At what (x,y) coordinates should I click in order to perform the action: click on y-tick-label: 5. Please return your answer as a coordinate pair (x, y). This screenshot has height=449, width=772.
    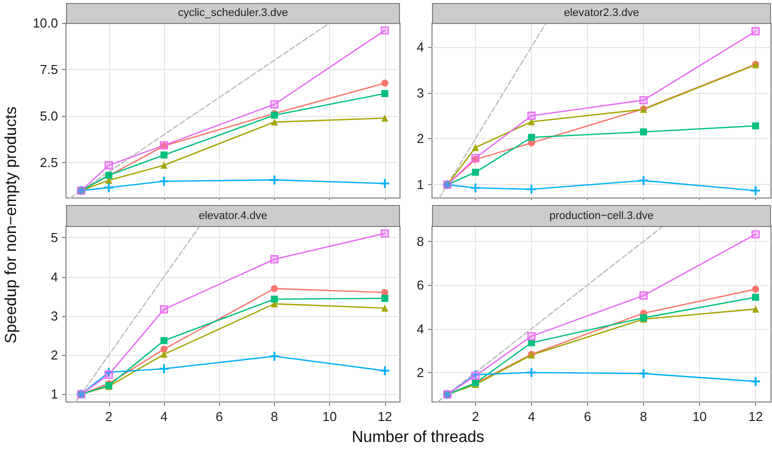
    Looking at the image, I should click on (54, 238).